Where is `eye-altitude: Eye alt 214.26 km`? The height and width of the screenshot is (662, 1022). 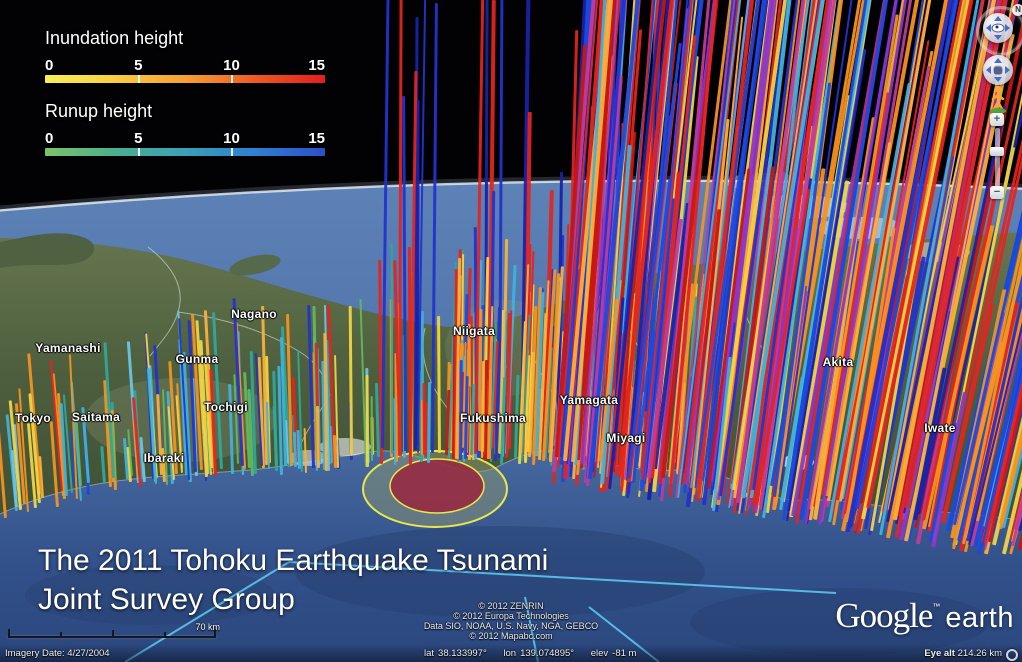
eye-altitude: Eye alt 214.26 km is located at coordinates (963, 653).